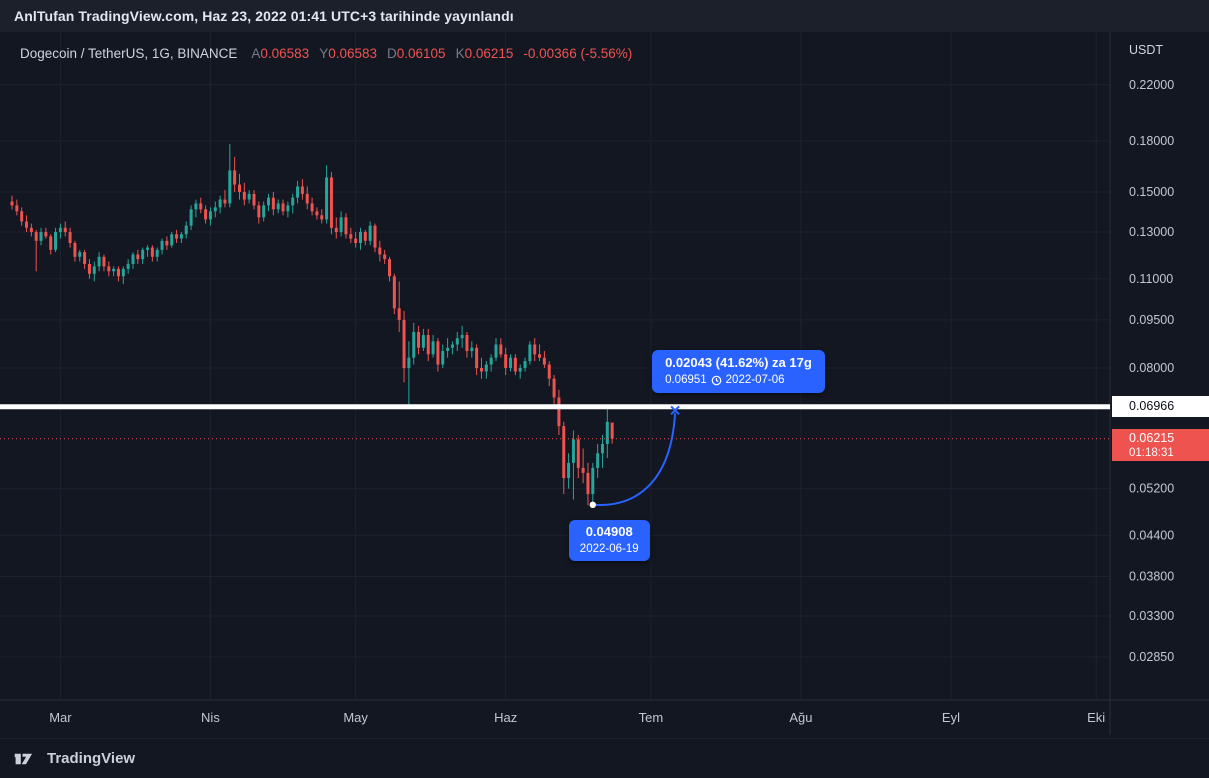 The image size is (1209, 778). Describe the element at coordinates (1151, 535) in the screenshot. I see `svg-text: 0.04400` at that location.